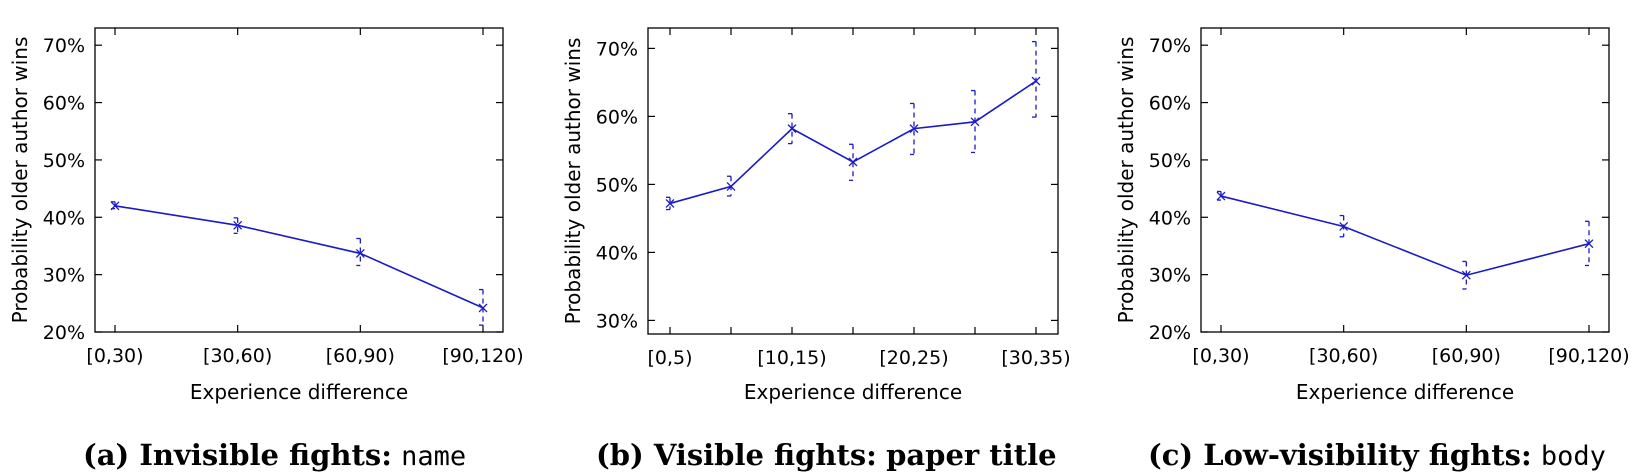 The height and width of the screenshot is (476, 1647). Describe the element at coordinates (791, 358) in the screenshot. I see `x-tick-label: [10,15)` at that location.